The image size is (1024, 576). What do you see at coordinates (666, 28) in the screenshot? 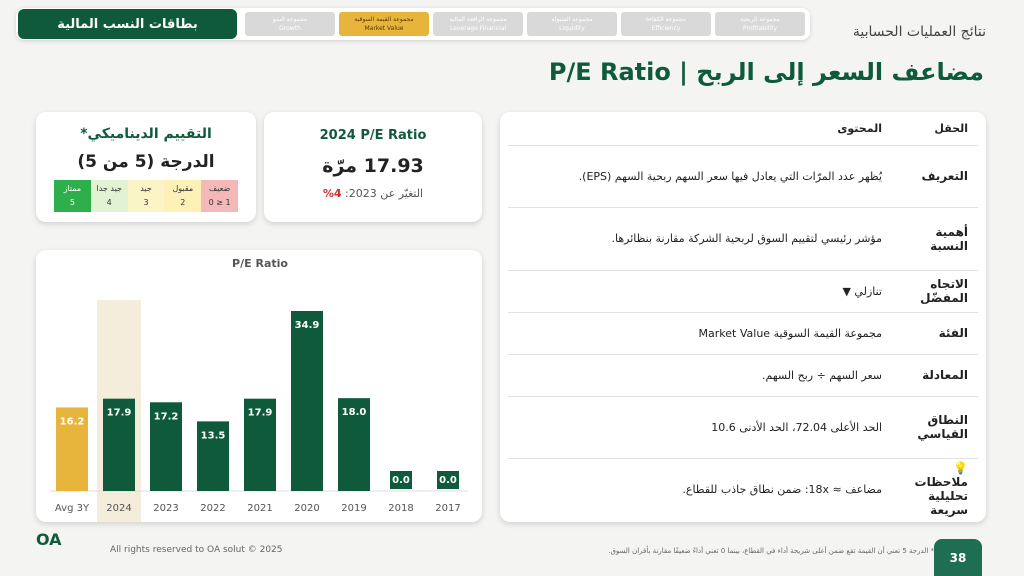
I see `tab-label-en: Efficiency` at bounding box center [666, 28].